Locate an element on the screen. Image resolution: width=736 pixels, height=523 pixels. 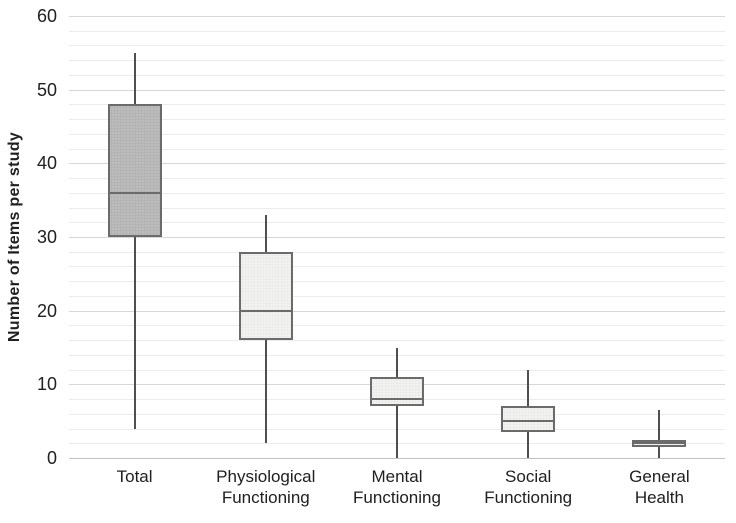
x-category-label: Total is located at coordinates (135, 476).